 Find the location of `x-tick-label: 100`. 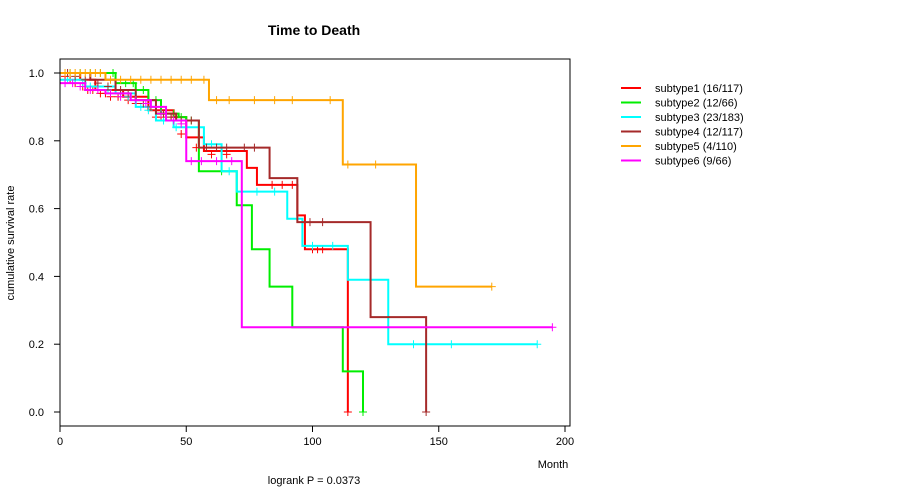

x-tick-label: 100 is located at coordinates (312, 442).